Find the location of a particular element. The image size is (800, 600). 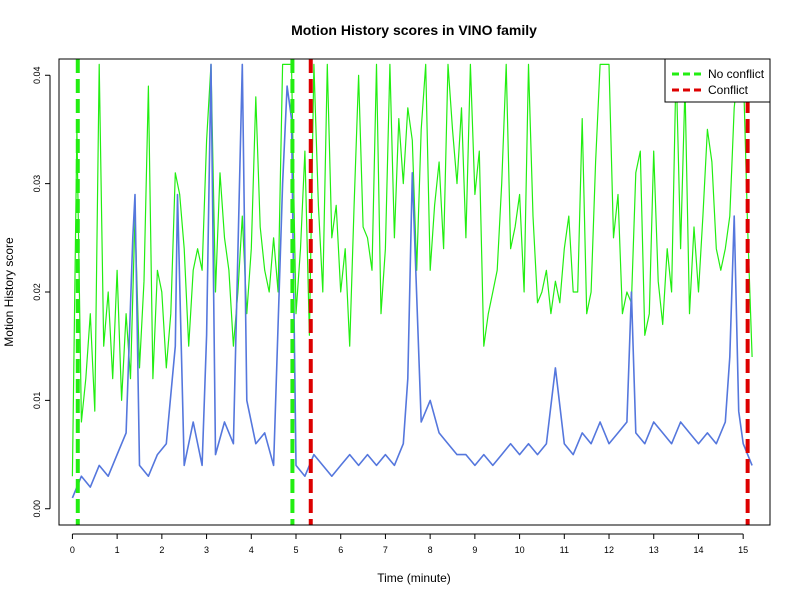

legend-box is located at coordinates (717, 80).